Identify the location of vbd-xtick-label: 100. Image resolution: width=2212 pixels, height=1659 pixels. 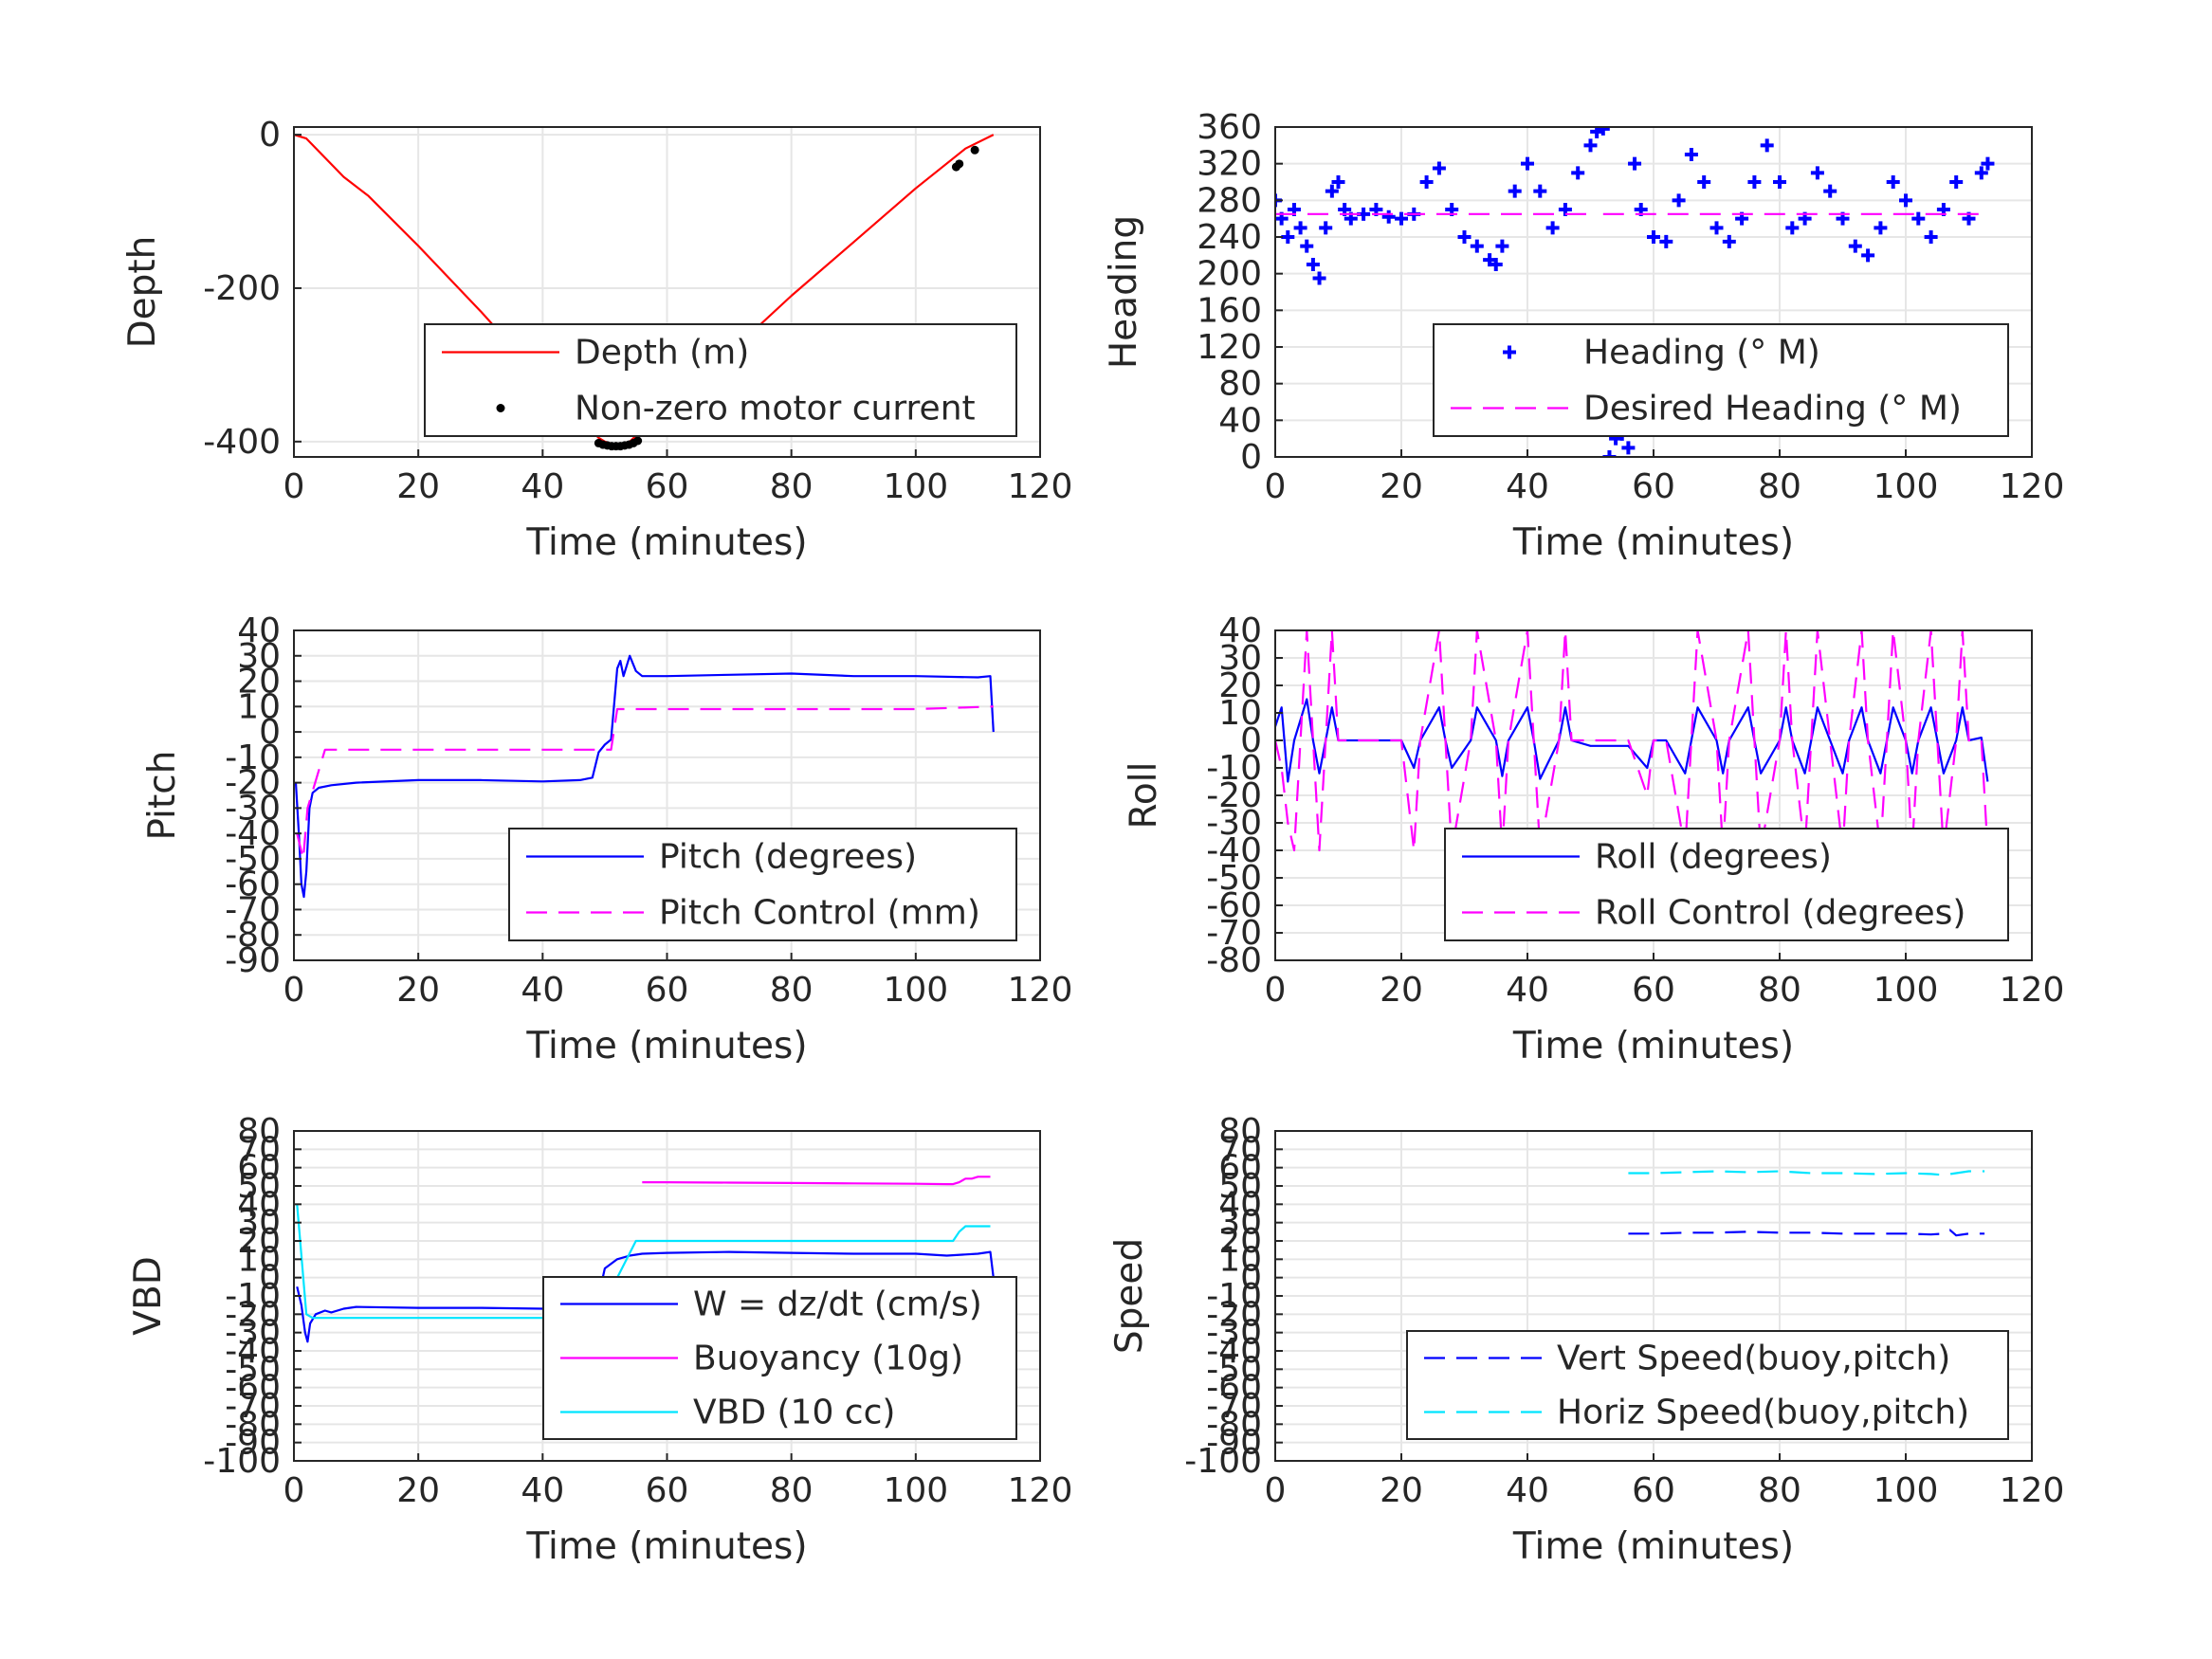
(915, 1490).